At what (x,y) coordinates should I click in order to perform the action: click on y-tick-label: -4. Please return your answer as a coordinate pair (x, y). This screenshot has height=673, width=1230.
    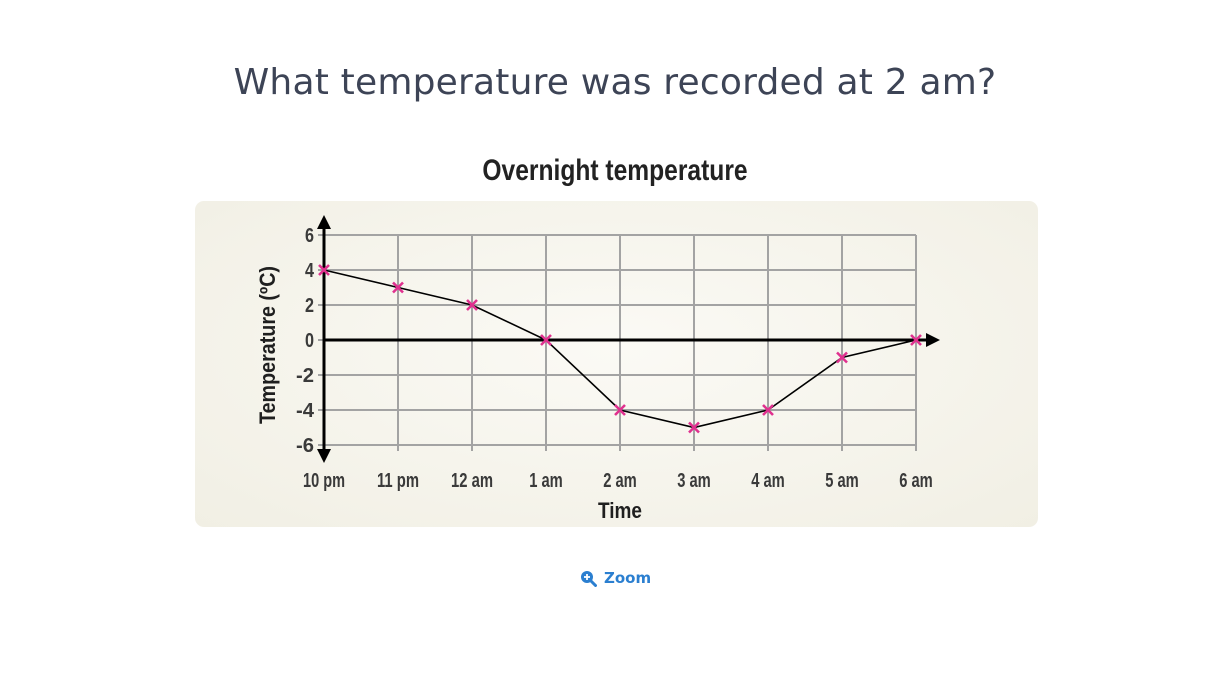
    Looking at the image, I should click on (305, 411).